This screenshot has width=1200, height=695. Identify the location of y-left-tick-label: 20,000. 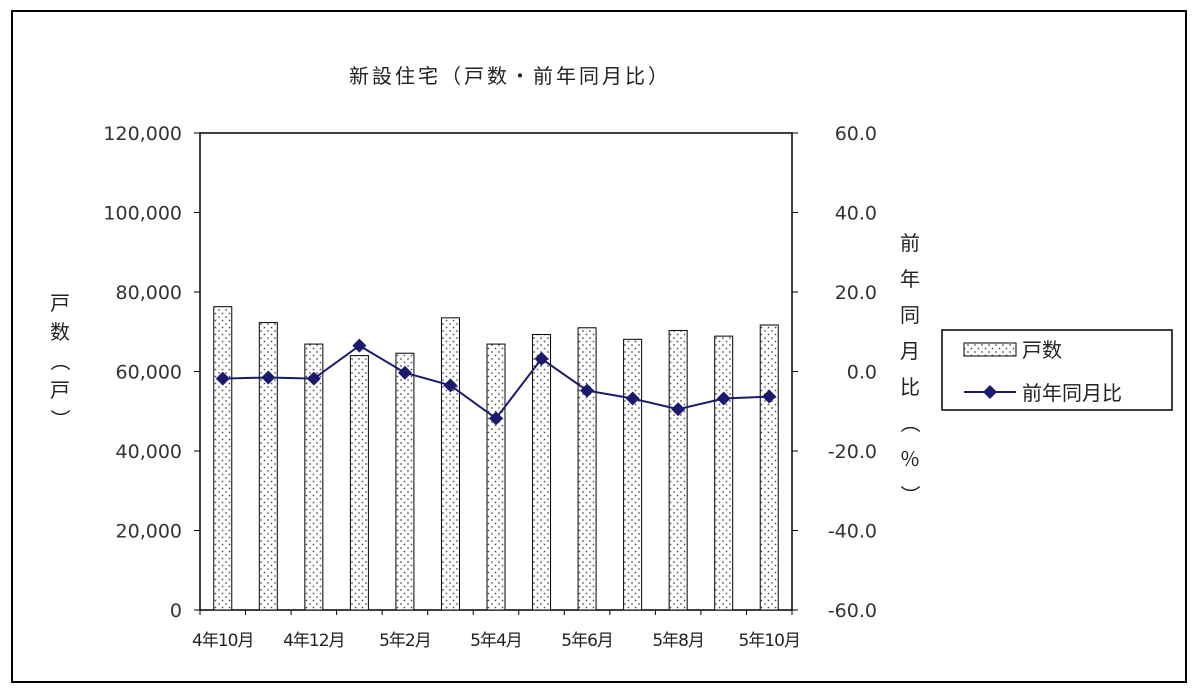
(149, 532).